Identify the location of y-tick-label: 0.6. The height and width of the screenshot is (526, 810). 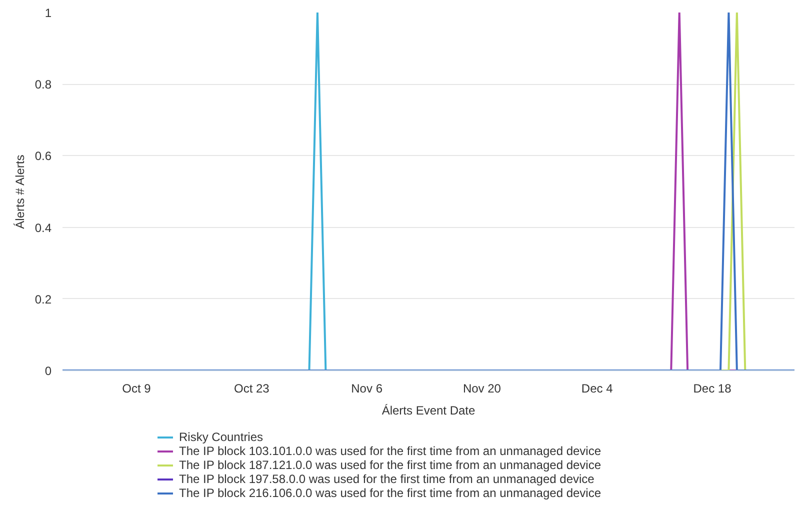
(43, 156).